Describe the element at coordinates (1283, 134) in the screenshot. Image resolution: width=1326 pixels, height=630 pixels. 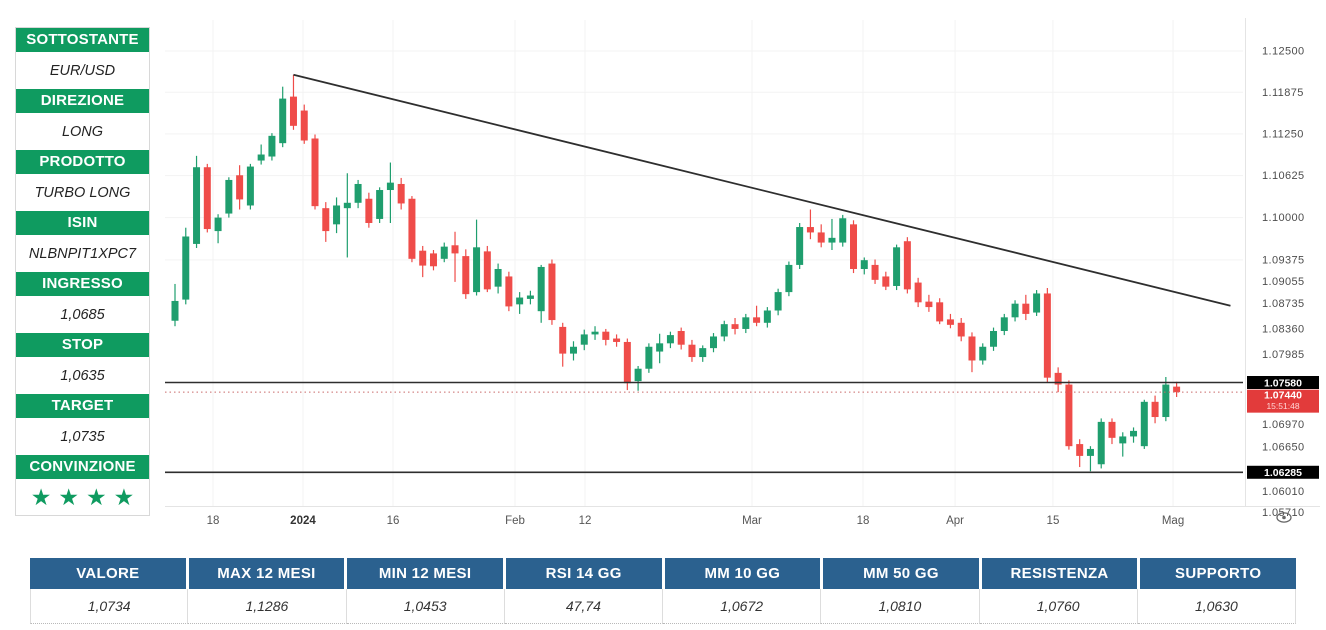
I see `y-axis-label: 1.11250` at that location.